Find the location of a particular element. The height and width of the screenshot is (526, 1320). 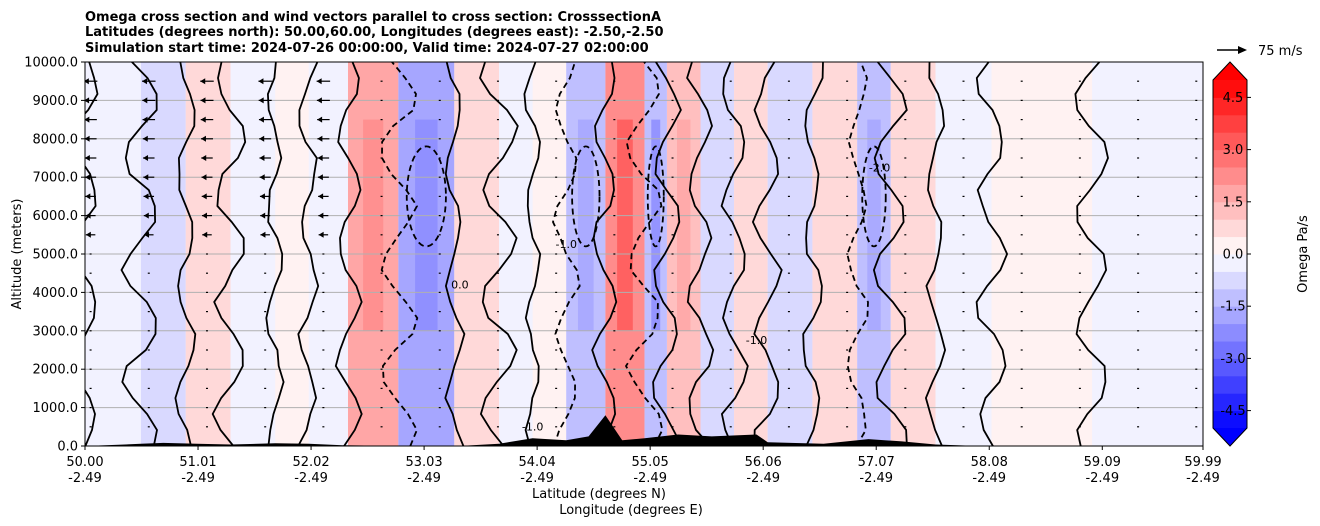

y-axis-label: Altitude (meters) is located at coordinates (17, 254).